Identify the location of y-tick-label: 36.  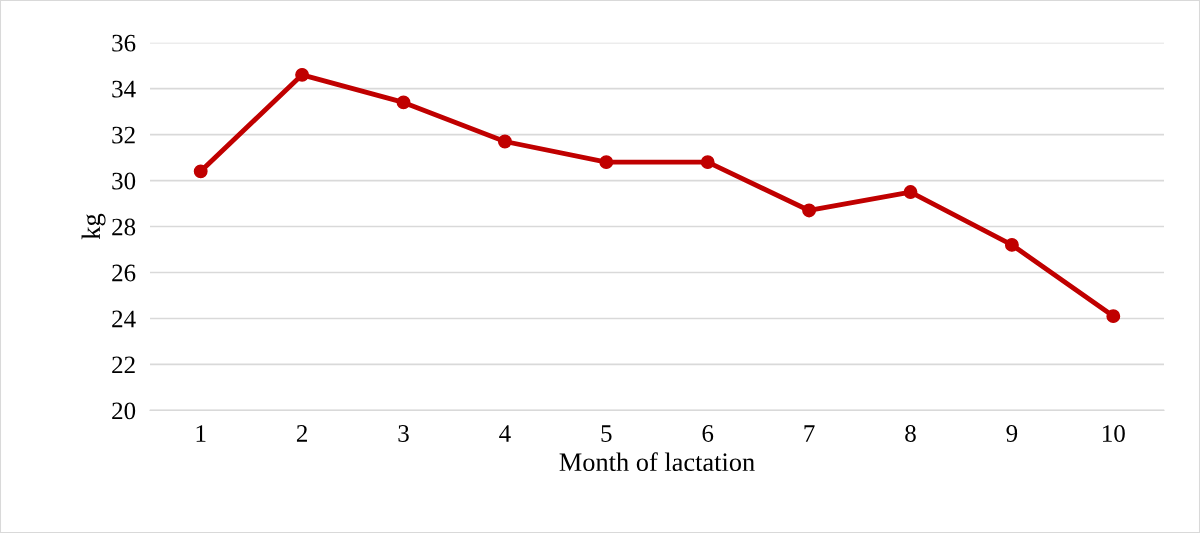
(124, 43).